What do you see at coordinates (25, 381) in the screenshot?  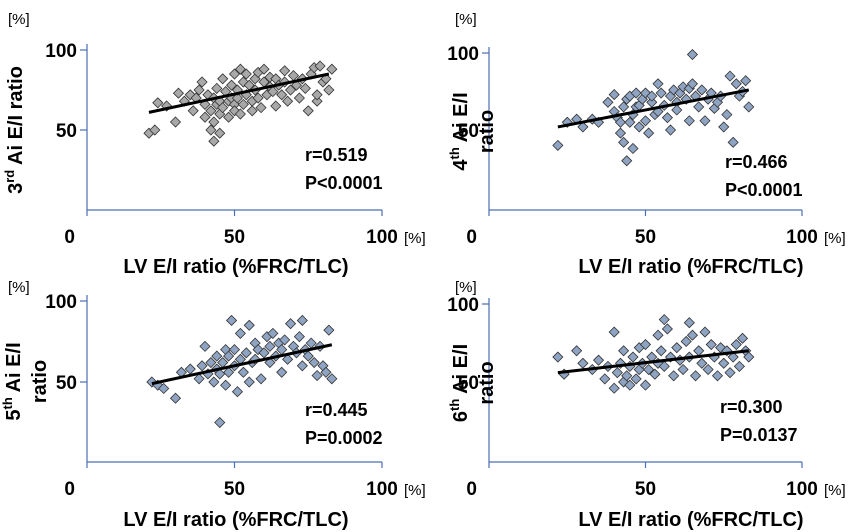 I see `y-axis-label-group: 5th Ai E/I ratio` at bounding box center [25, 381].